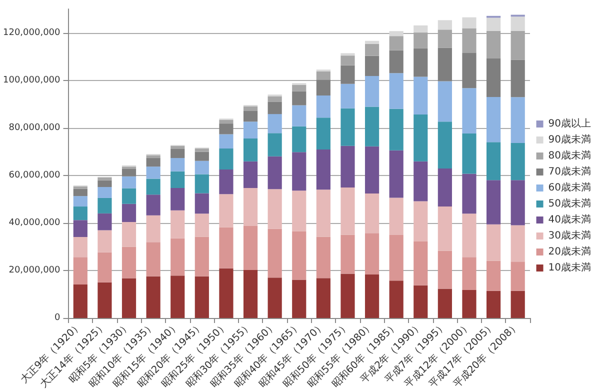 This screenshot has height=392, width=600. What do you see at coordinates (570, 220) in the screenshot?
I see `legend-label: 40歳未満` at bounding box center [570, 220].